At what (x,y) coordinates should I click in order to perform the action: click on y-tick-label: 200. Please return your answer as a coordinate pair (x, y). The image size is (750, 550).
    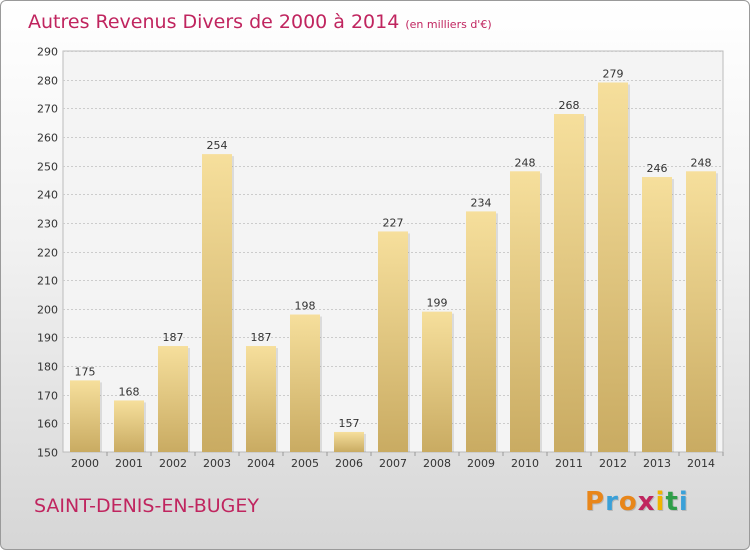
    Looking at the image, I should click on (47, 310).